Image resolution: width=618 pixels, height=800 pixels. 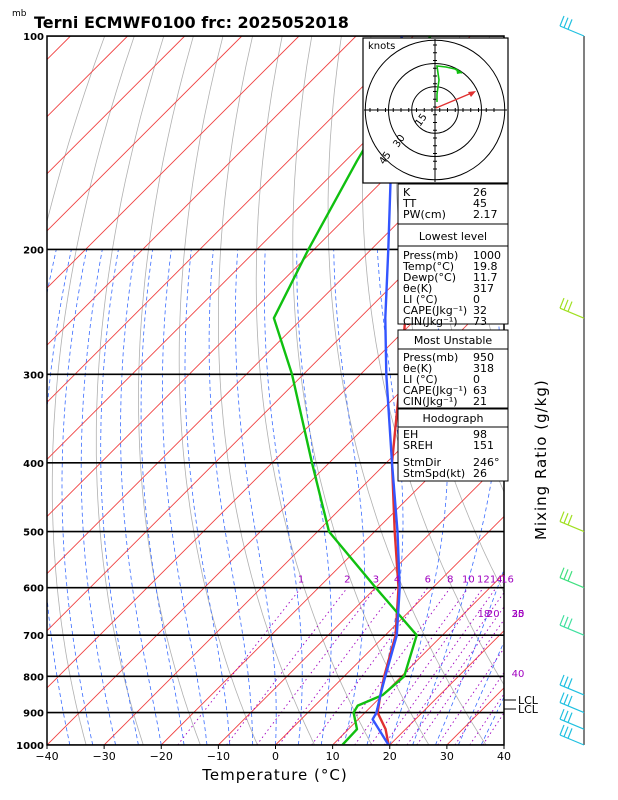 What do you see at coordinates (485, 214) in the screenshot?
I see `index-row-value: 2.17` at bounding box center [485, 214].